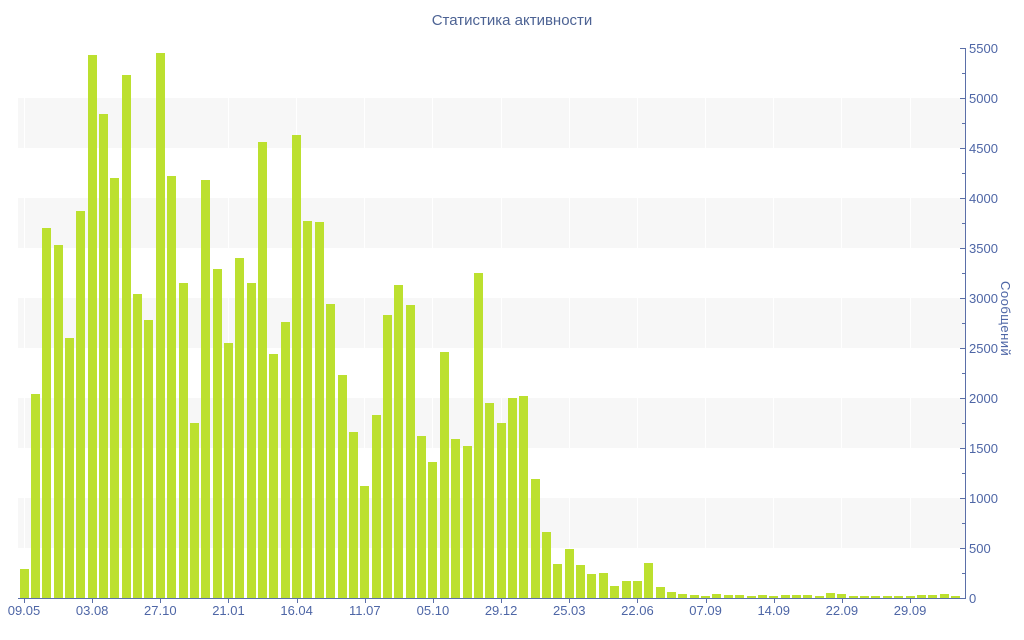 The height and width of the screenshot is (640, 1024). What do you see at coordinates (983, 348) in the screenshot?
I see `y-tick-label: 2500` at bounding box center [983, 348].